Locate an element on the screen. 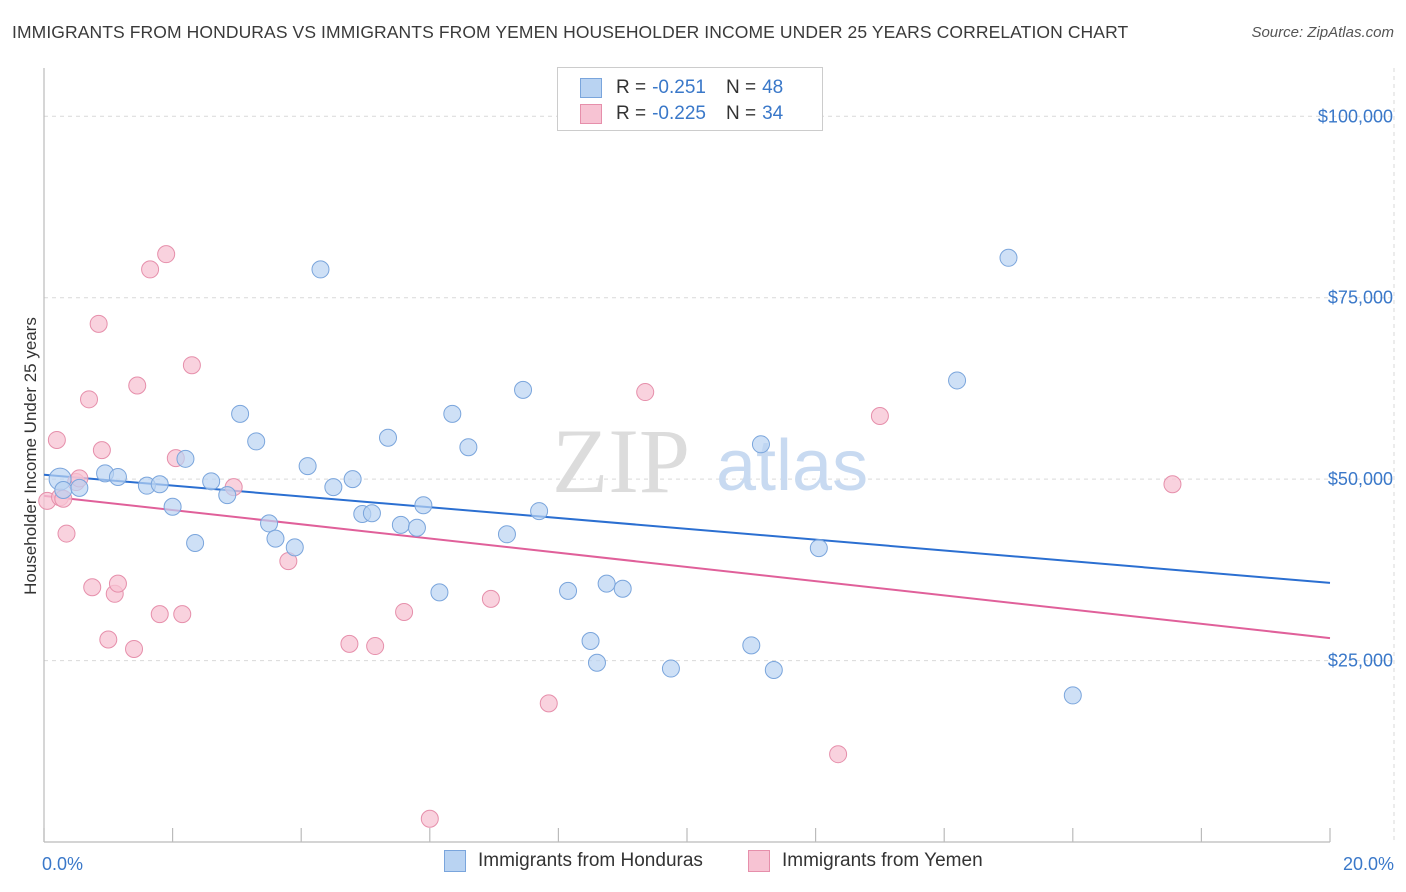 The image size is (1406, 892). legend-n-value: 48 is located at coordinates (773, 87).